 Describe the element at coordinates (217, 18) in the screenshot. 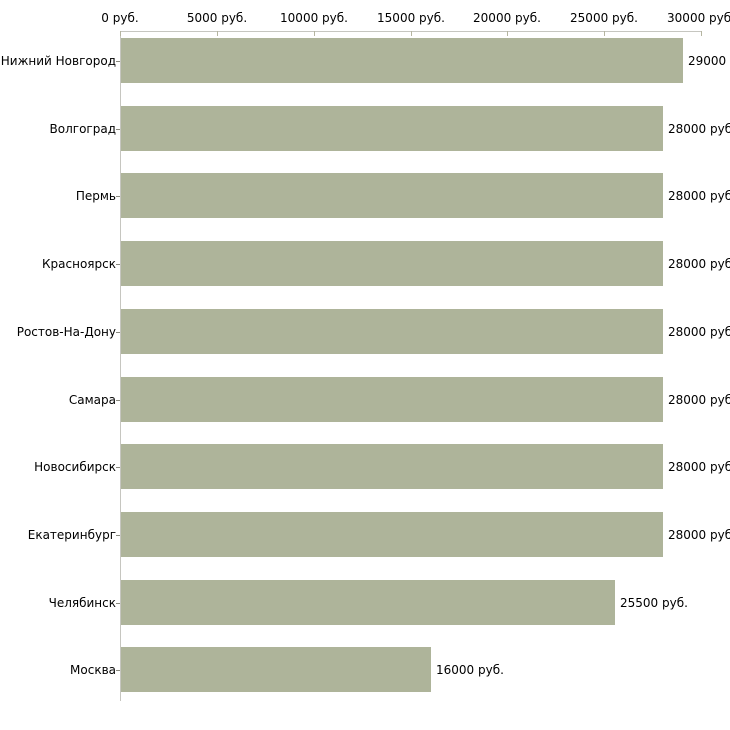

I see `x-axis-tick-label: 5000 руб.` at that location.